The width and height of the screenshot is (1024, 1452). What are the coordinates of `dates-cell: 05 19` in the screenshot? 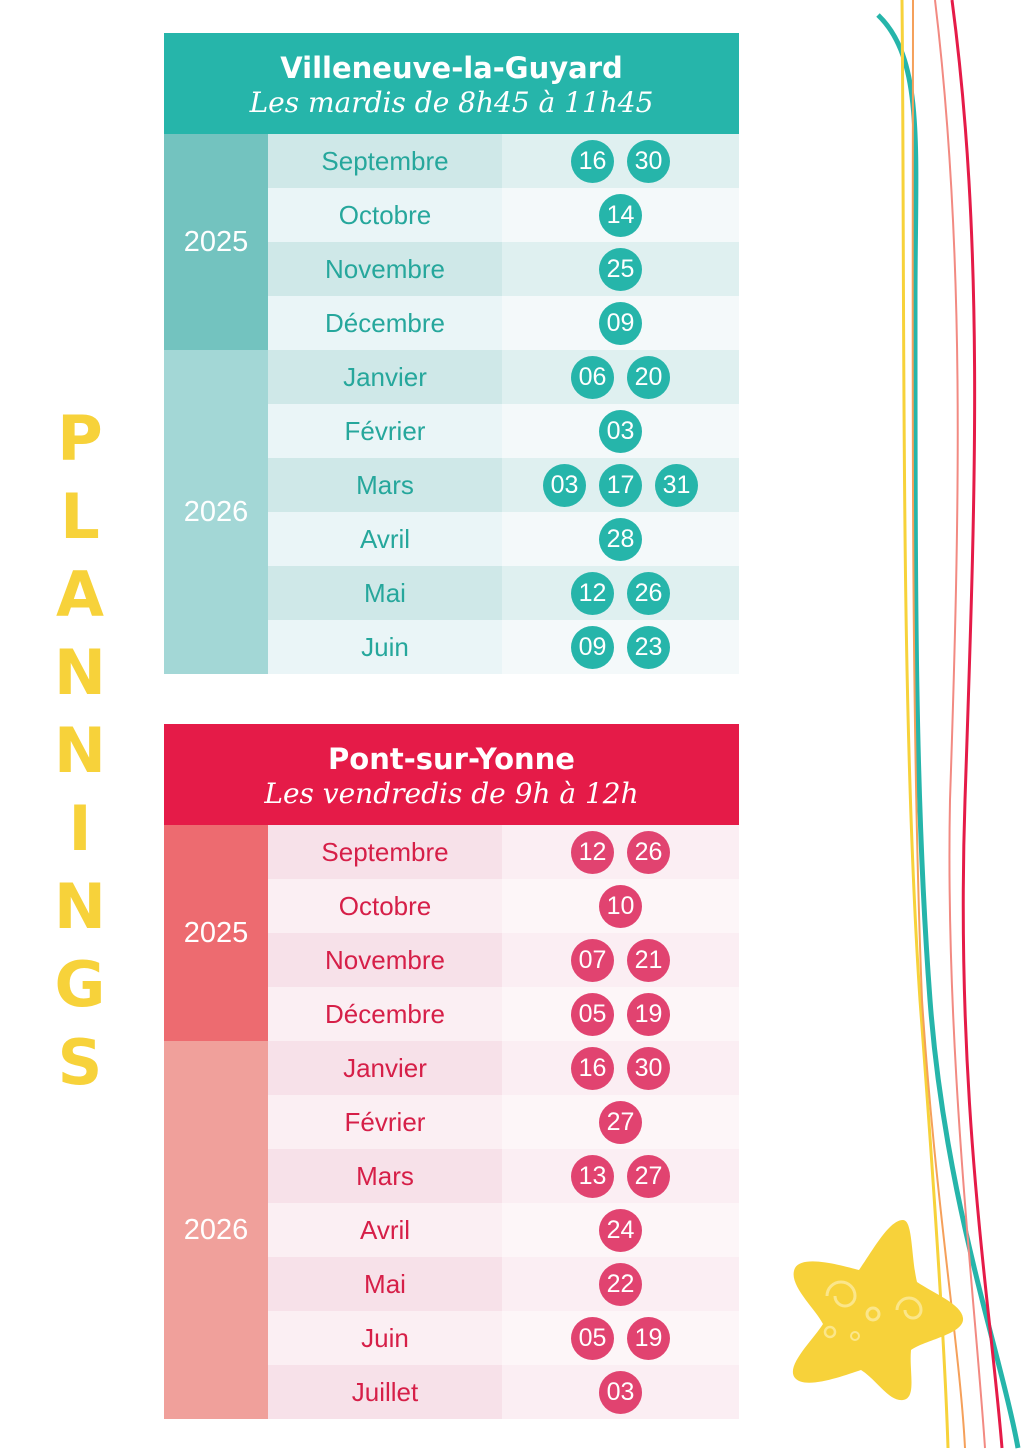 It's located at (620, 1014).